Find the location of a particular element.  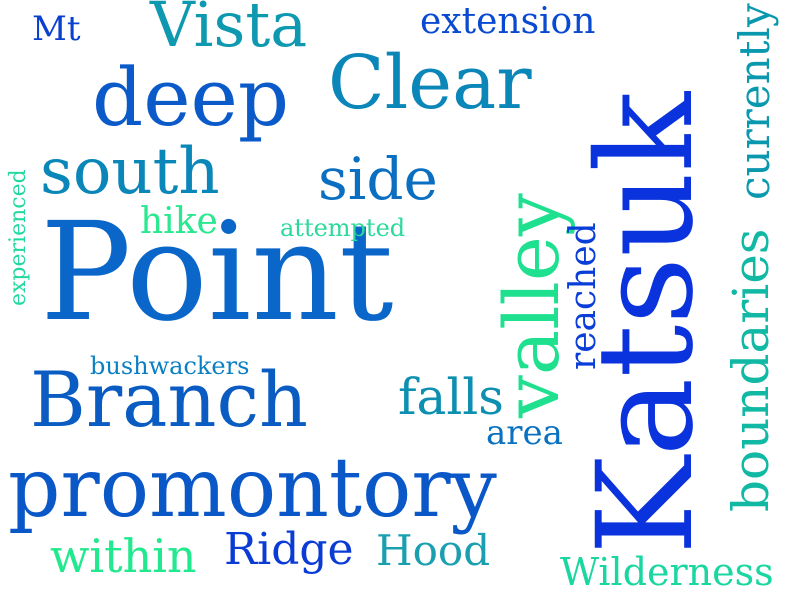

word-hood: Hood is located at coordinates (433, 550).